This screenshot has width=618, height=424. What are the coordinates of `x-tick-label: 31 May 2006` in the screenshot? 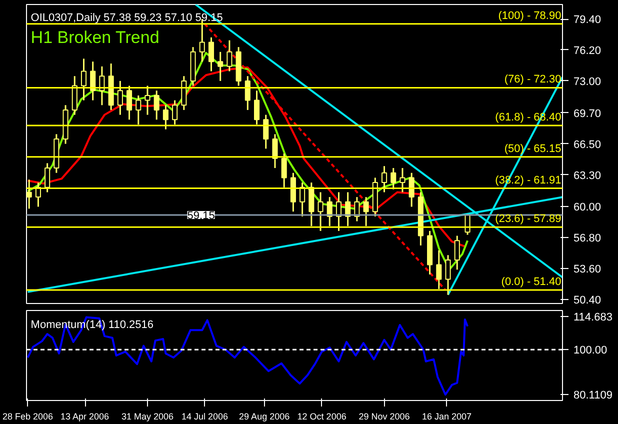 It's located at (147, 417).